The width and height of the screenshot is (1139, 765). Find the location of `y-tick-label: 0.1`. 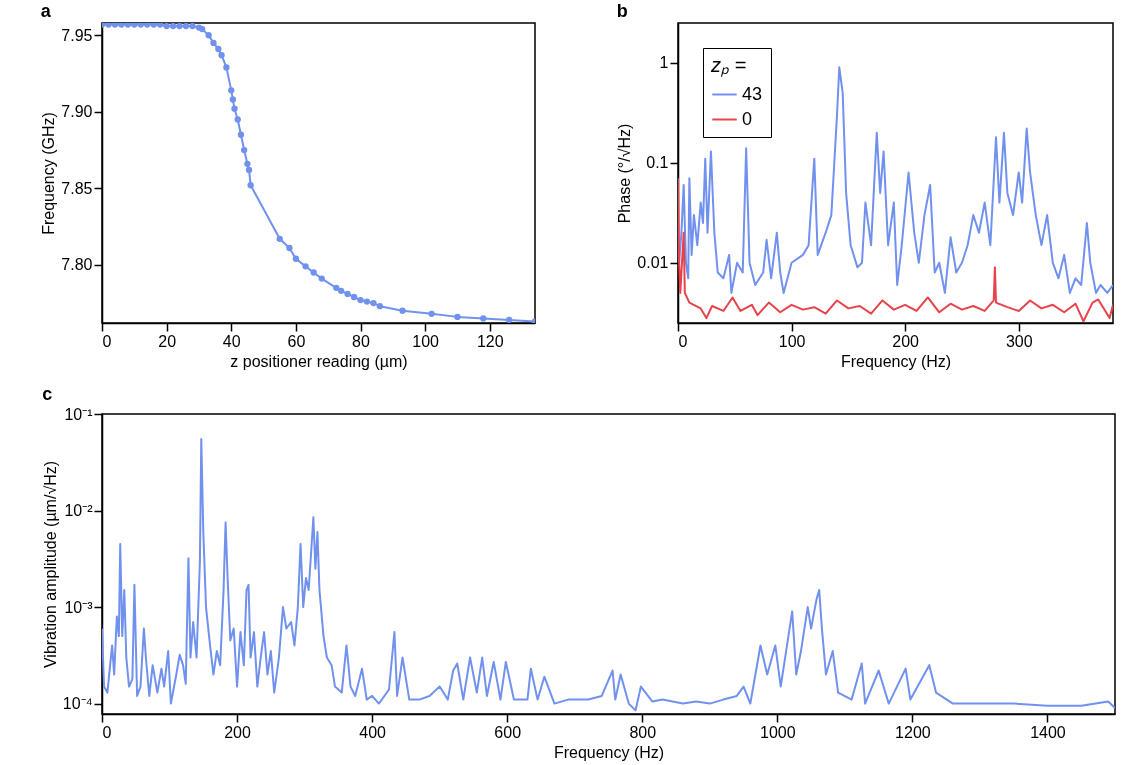

y-tick-label: 0.1 is located at coordinates (657, 163).